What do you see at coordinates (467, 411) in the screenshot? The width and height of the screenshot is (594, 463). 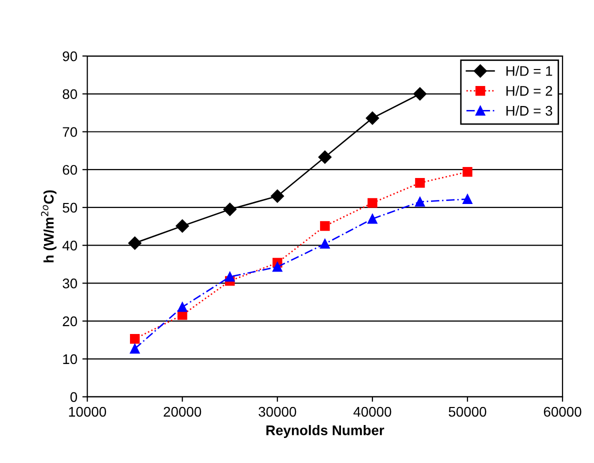 I see `x-tick-label: 50000` at bounding box center [467, 411].